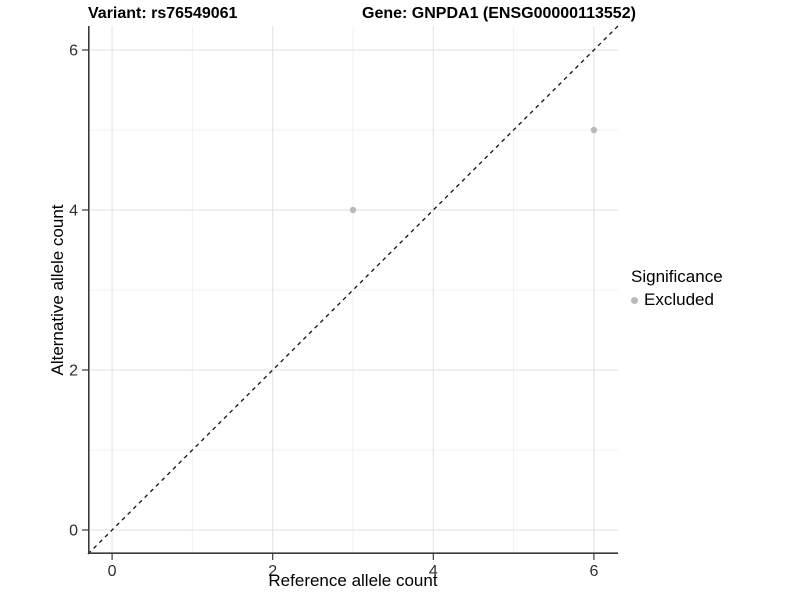 This screenshot has height=600, width=800. I want to click on legend-entry-excluded: Excluded, so click(677, 300).